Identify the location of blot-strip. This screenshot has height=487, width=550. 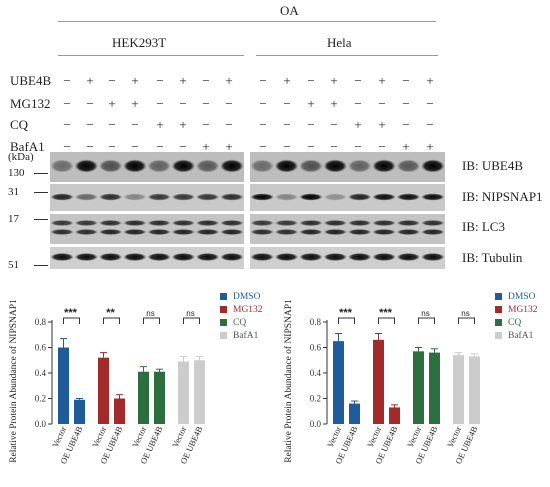
(347, 258).